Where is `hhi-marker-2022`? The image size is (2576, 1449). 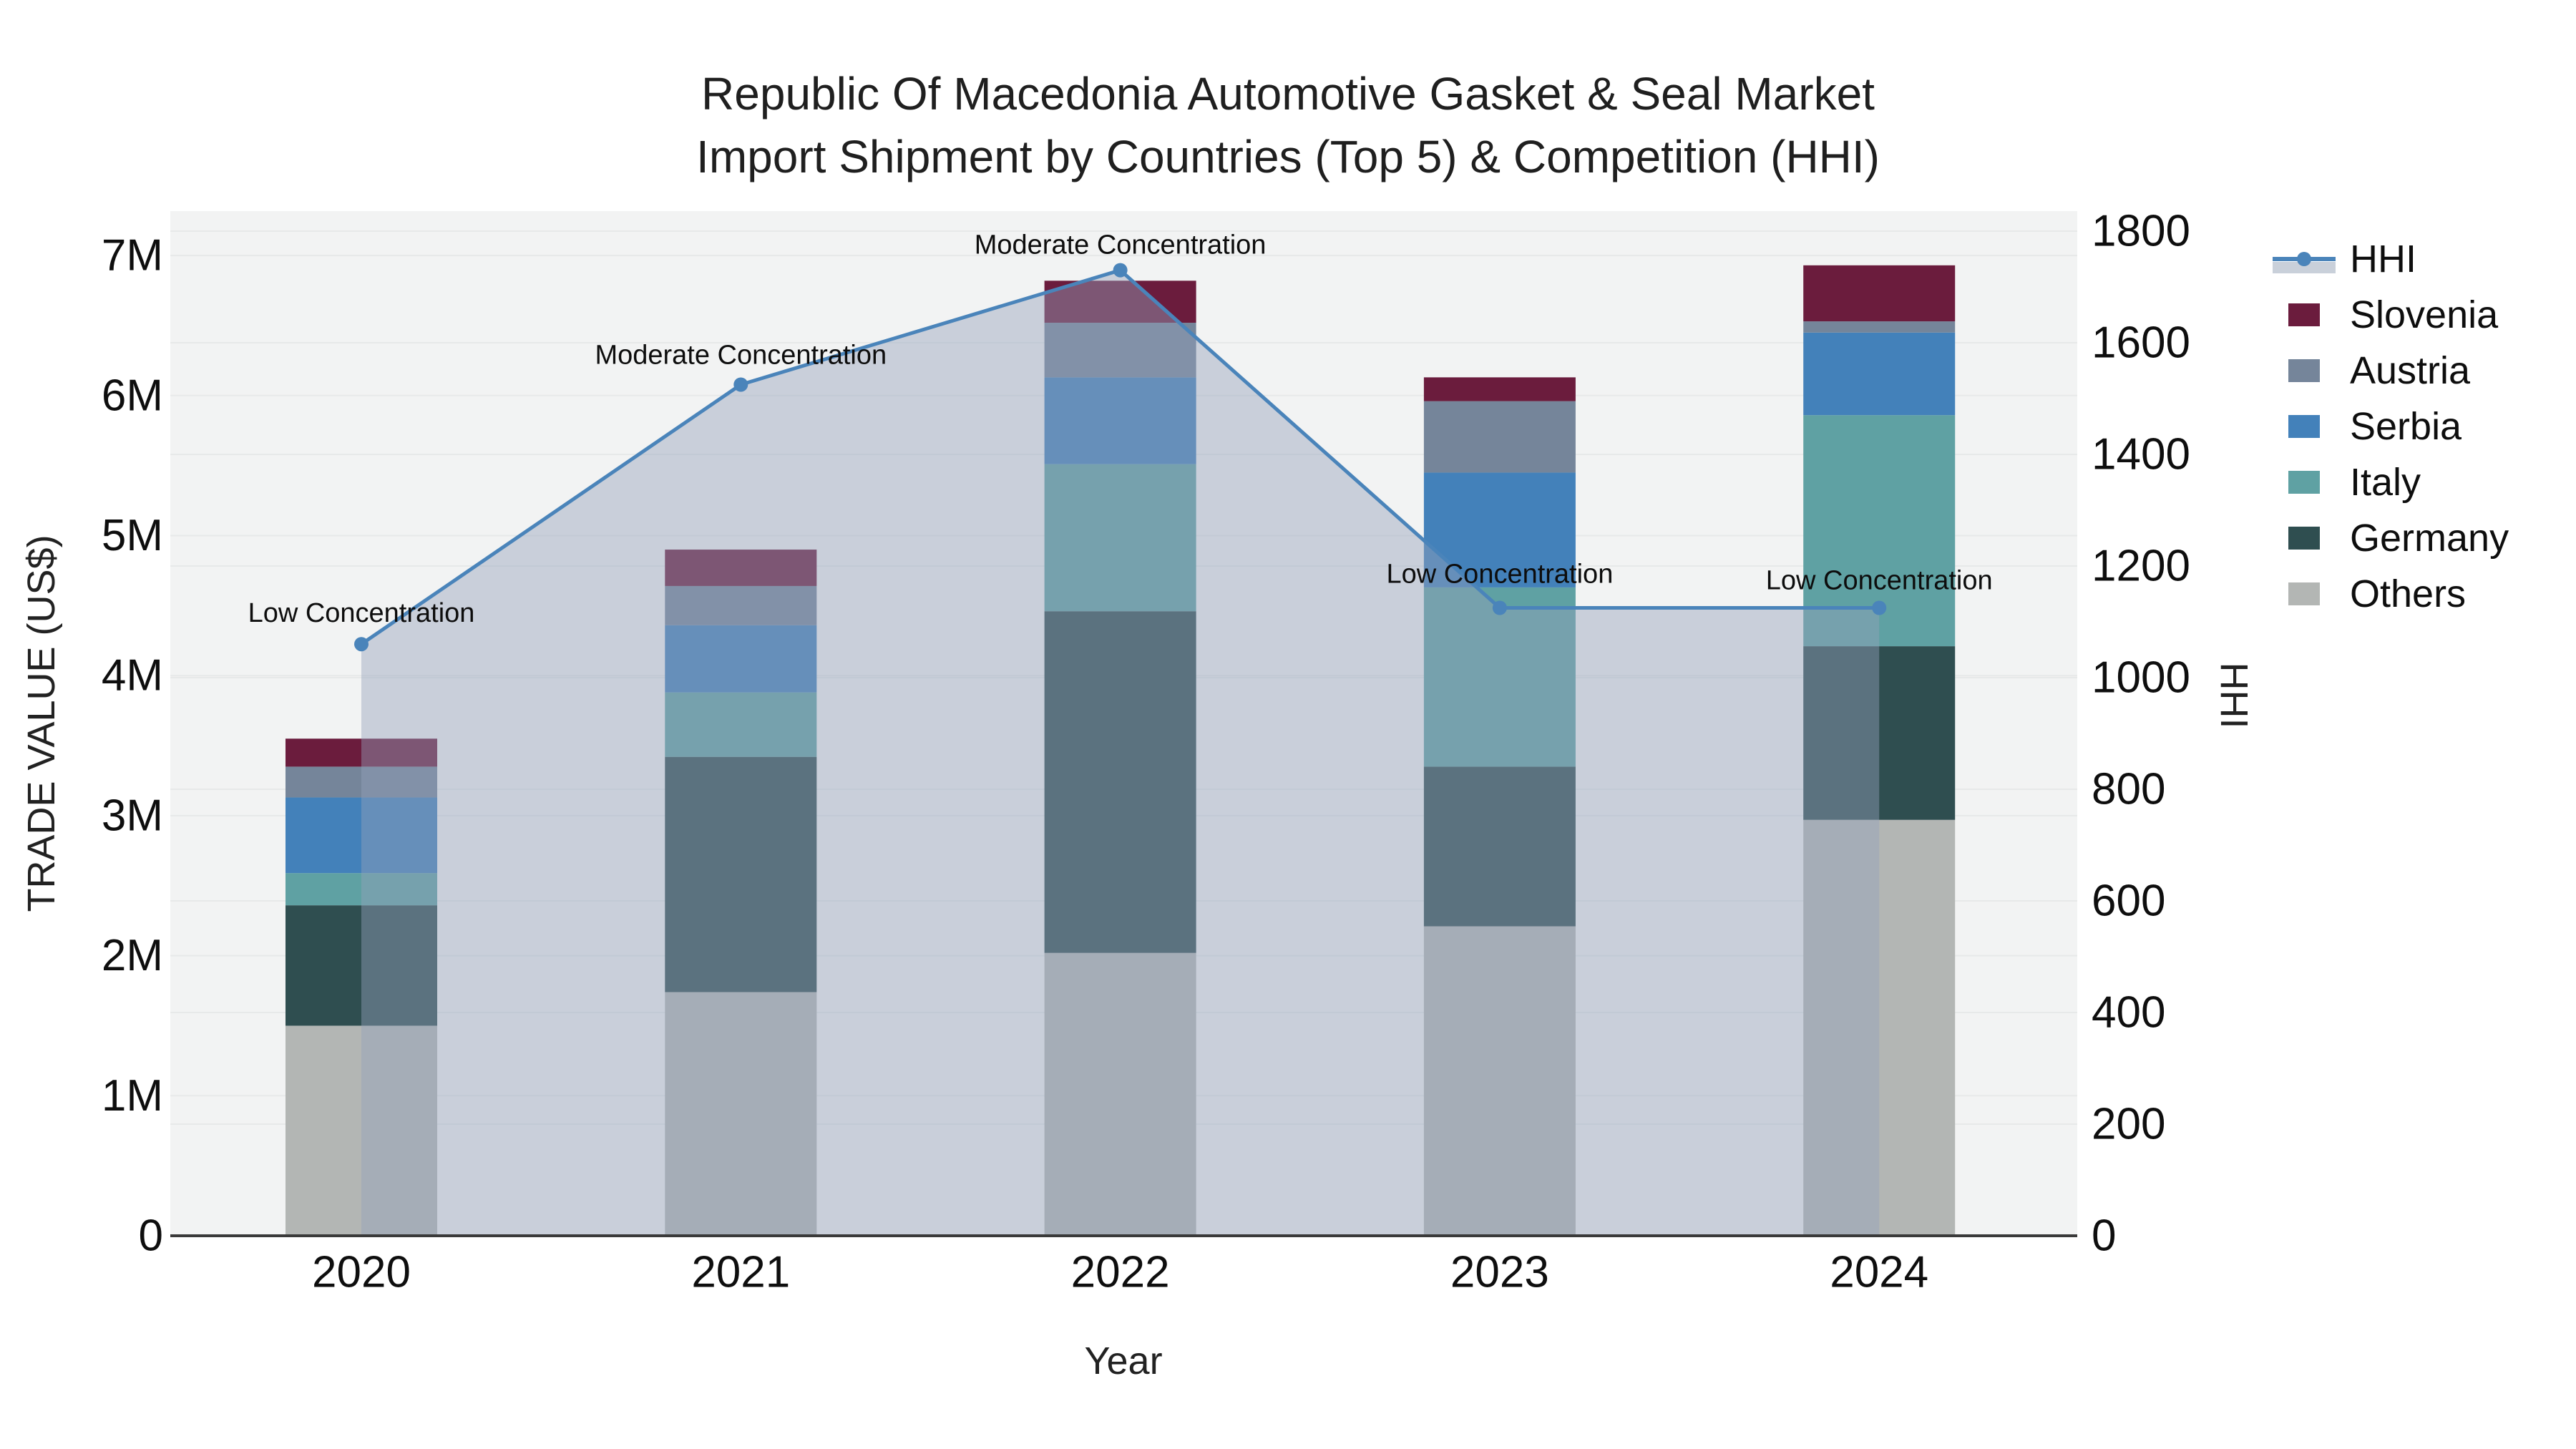 hhi-marker-2022 is located at coordinates (1120, 270).